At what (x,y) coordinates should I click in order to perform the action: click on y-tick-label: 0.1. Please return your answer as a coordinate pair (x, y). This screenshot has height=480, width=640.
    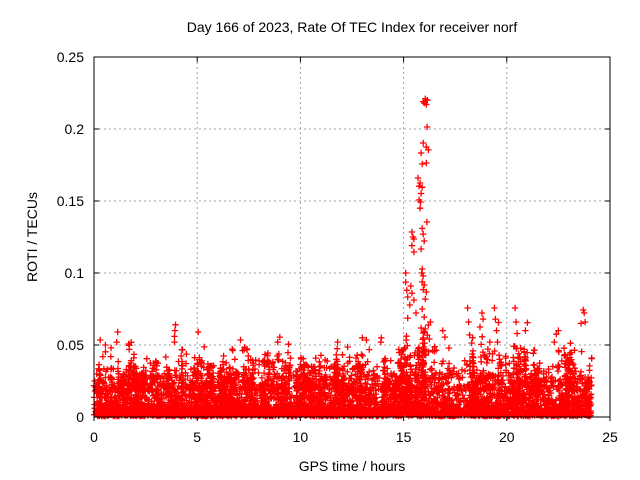
    Looking at the image, I should click on (75, 273).